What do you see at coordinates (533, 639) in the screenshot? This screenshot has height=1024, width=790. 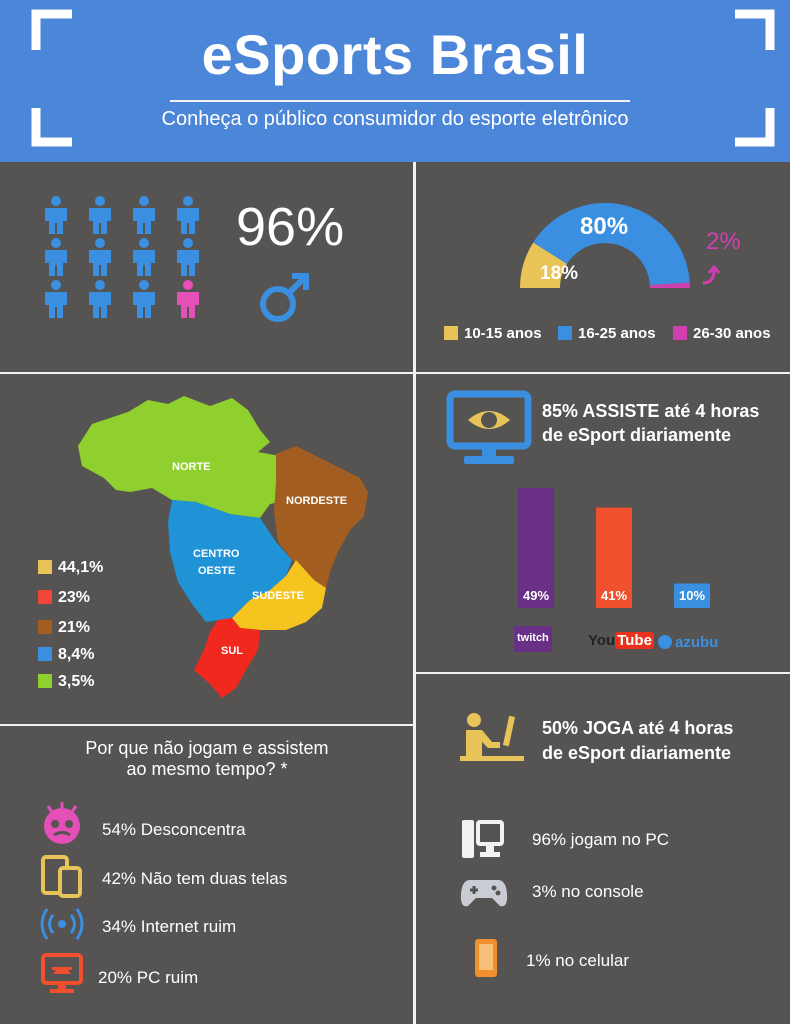 I see `twitch-logo: twitch` at bounding box center [533, 639].